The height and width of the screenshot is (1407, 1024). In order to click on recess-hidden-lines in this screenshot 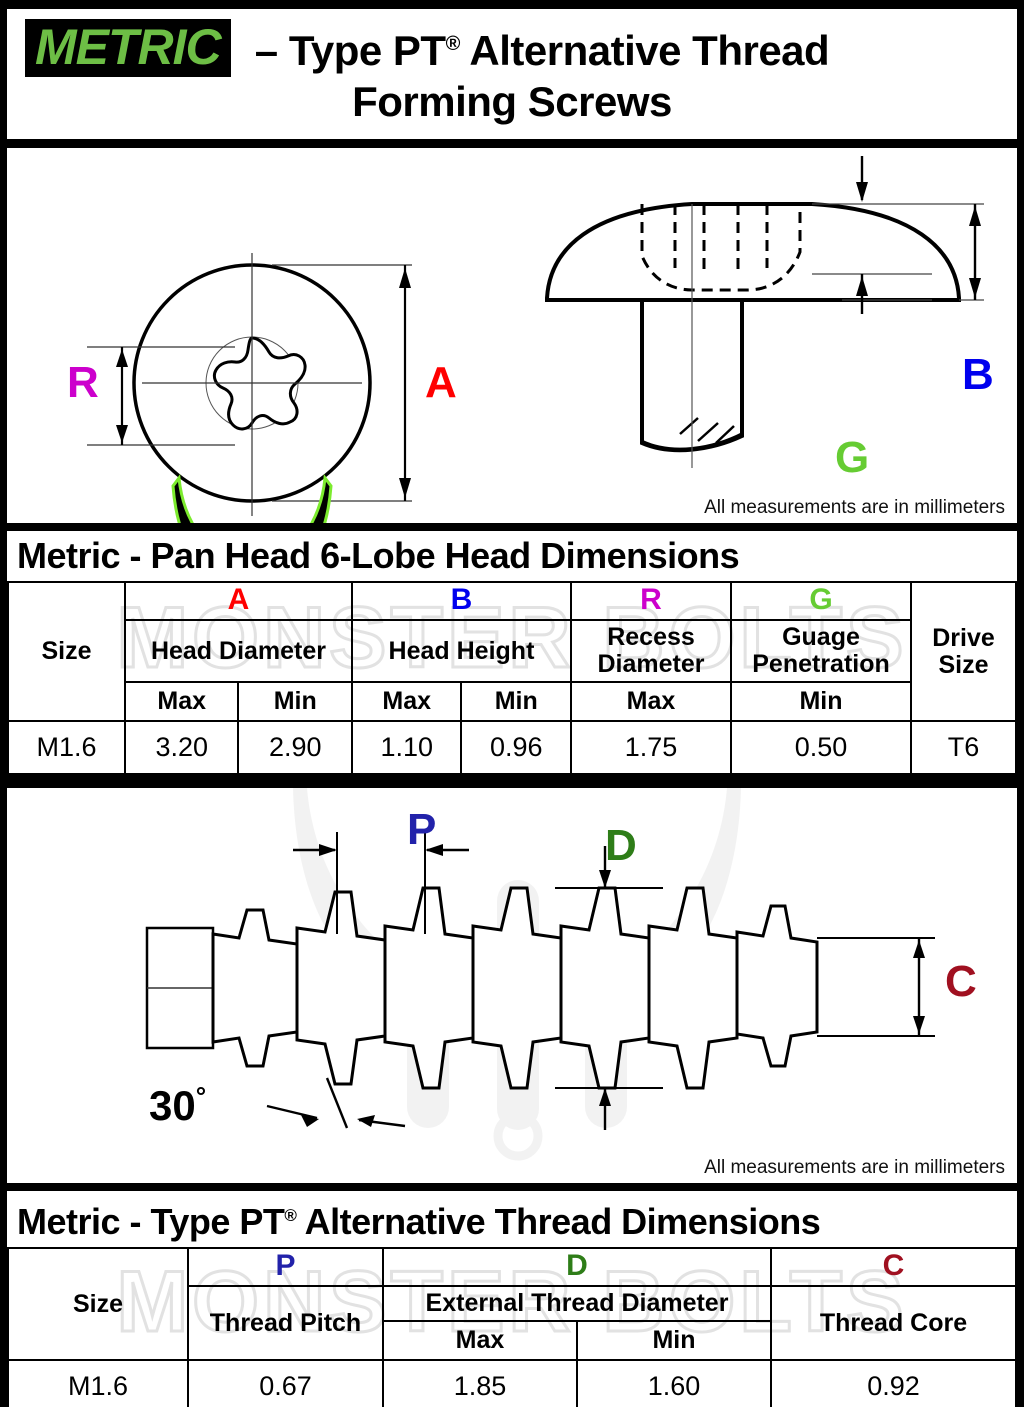, I will do `click(721, 248)`.